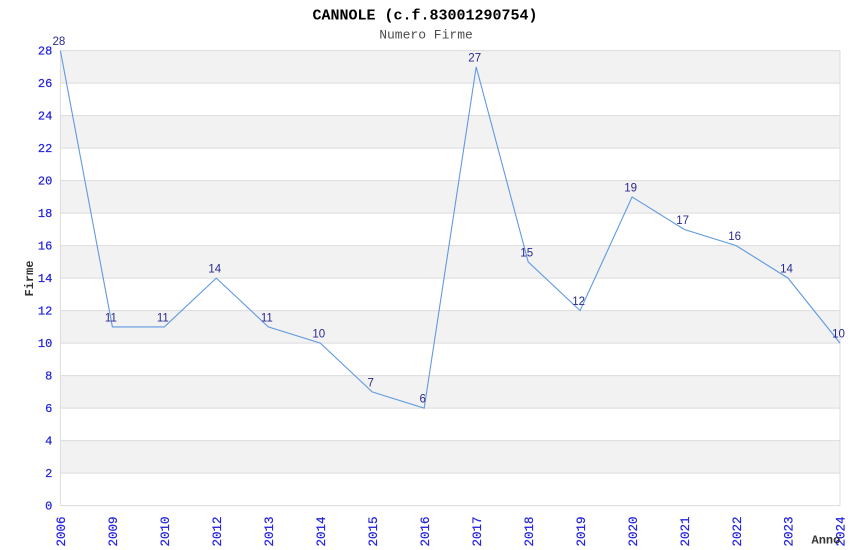  I want to click on svg-text: 2016, so click(426, 531).